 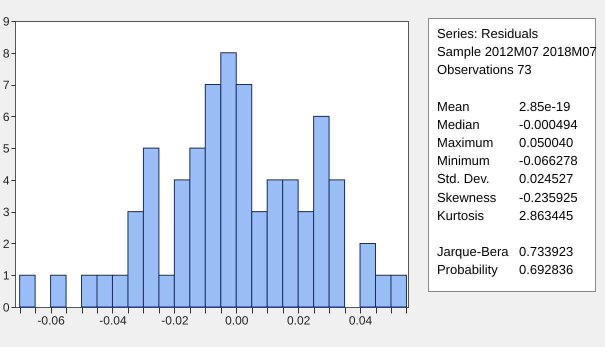 What do you see at coordinates (6, 117) in the screenshot?
I see `y-tick-label: 6` at bounding box center [6, 117].